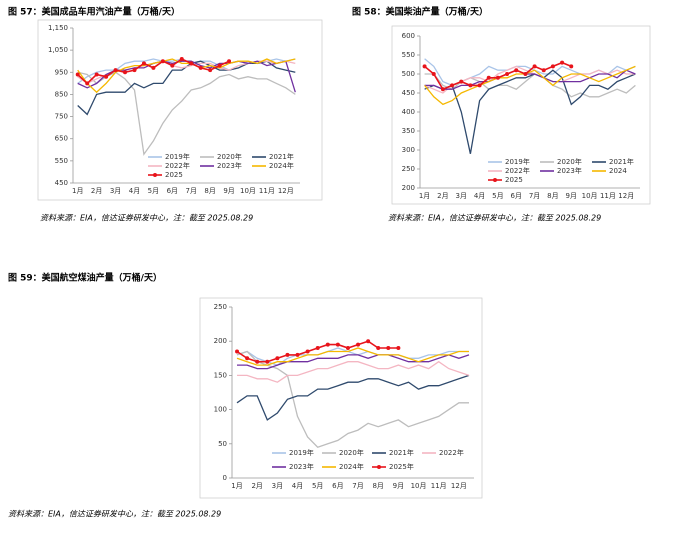  Describe the element at coordinates (401, 466) in the screenshot. I see `legend-label: 2025年` at that location.